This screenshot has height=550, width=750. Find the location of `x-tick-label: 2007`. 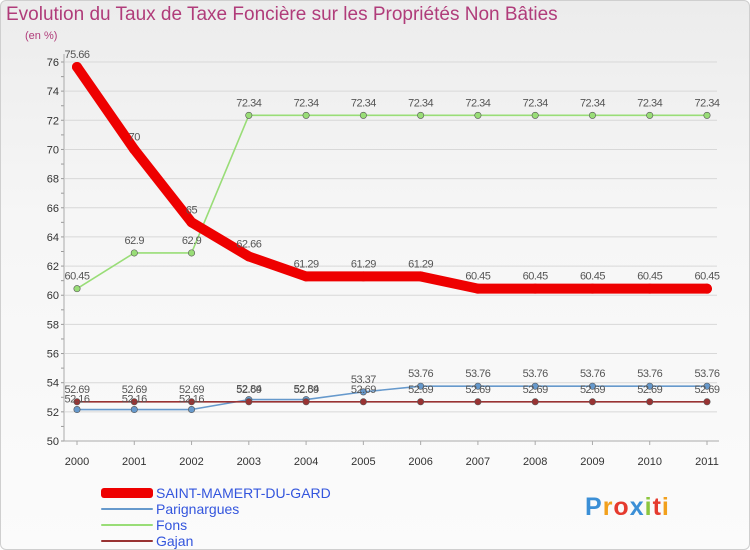

x-tick-label: 2007 is located at coordinates (478, 462).